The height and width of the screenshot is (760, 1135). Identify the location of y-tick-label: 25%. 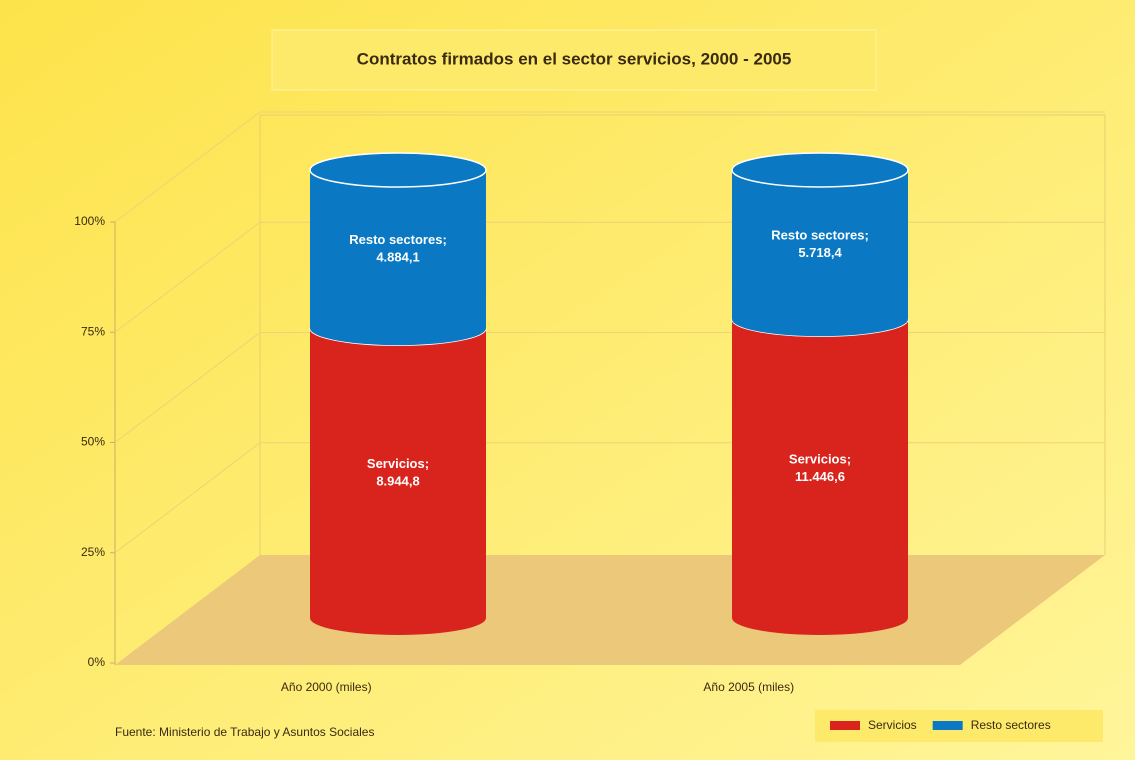
(93, 552).